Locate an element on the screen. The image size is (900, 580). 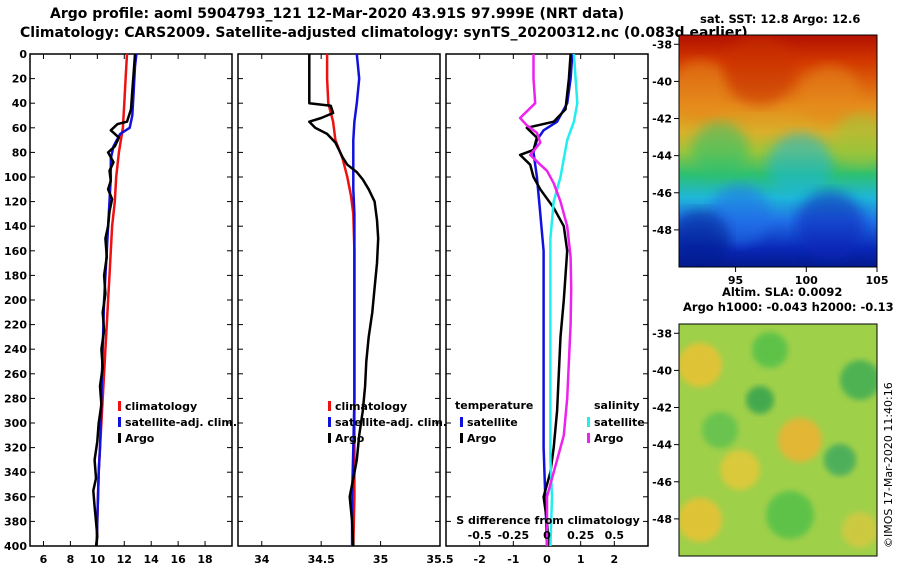
x-tick-label: 95 is located at coordinates (735, 280).